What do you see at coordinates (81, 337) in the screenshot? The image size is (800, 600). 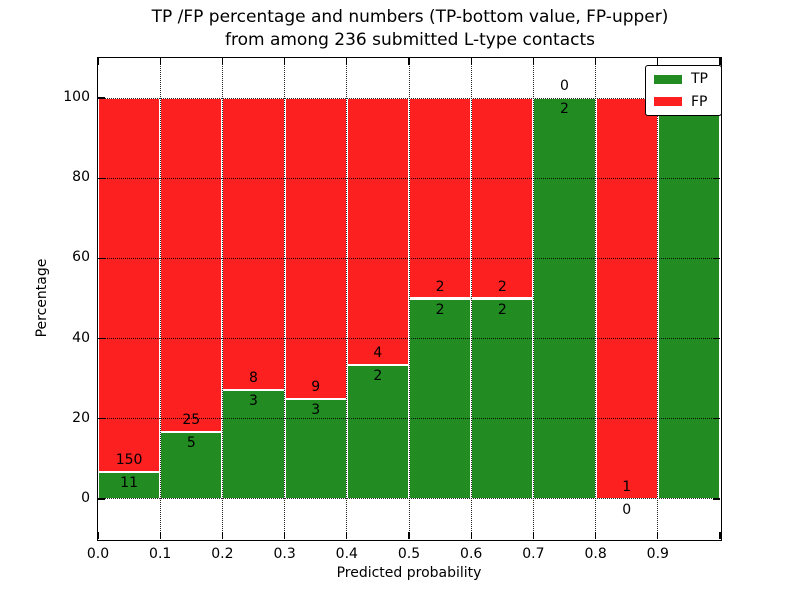 I see `y-tick-label: 40` at bounding box center [81, 337].